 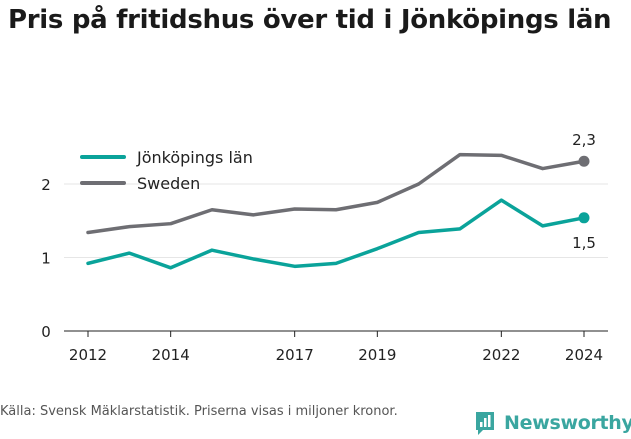 What do you see at coordinates (46, 332) in the screenshot?
I see `y-tick-label: 0` at bounding box center [46, 332].